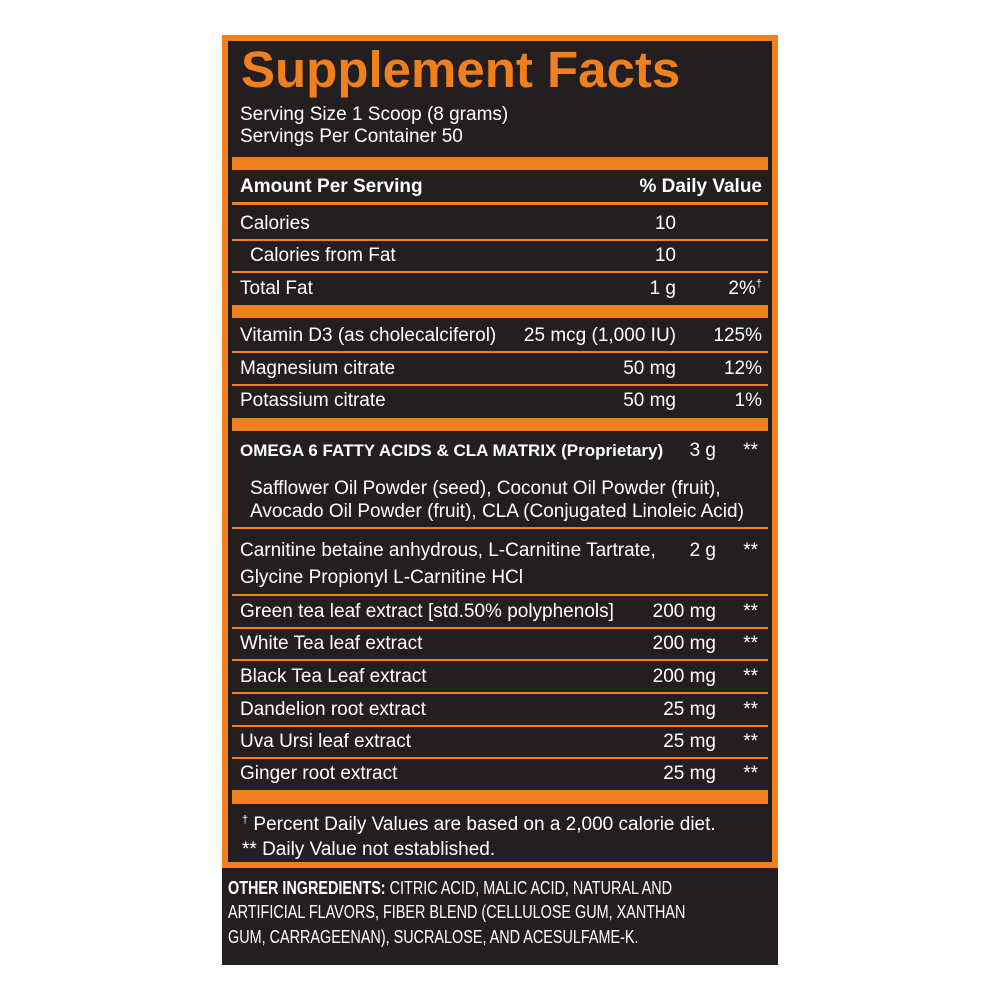  Describe the element at coordinates (276, 288) in the screenshot. I see `row-name: Total Fat` at that location.